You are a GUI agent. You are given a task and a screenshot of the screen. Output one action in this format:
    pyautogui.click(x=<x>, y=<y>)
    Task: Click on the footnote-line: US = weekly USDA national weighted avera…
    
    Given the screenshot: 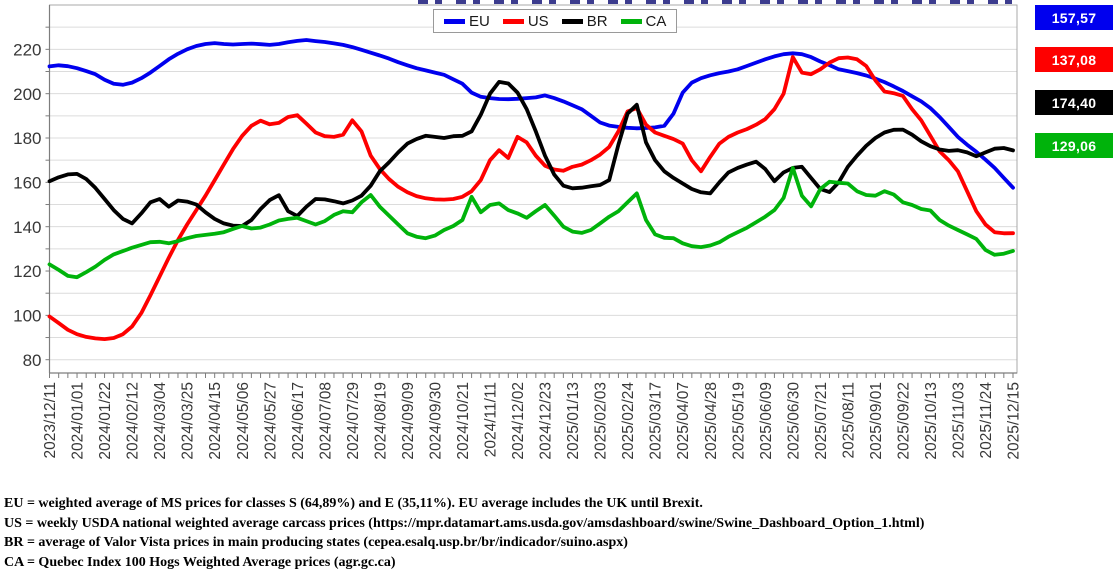 What is the action you would take?
    pyautogui.click(x=464, y=523)
    